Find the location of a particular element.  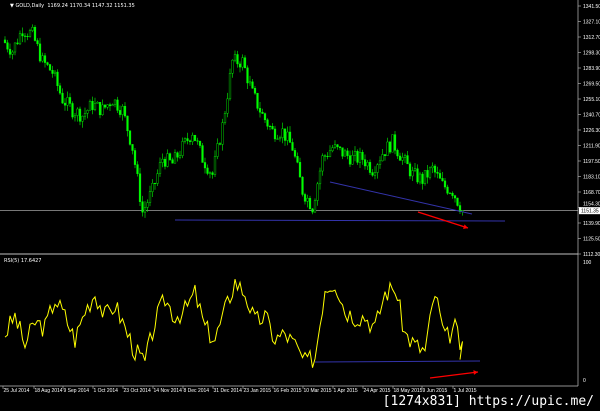

y-tick-label: 1240.70 is located at coordinates (591, 116).